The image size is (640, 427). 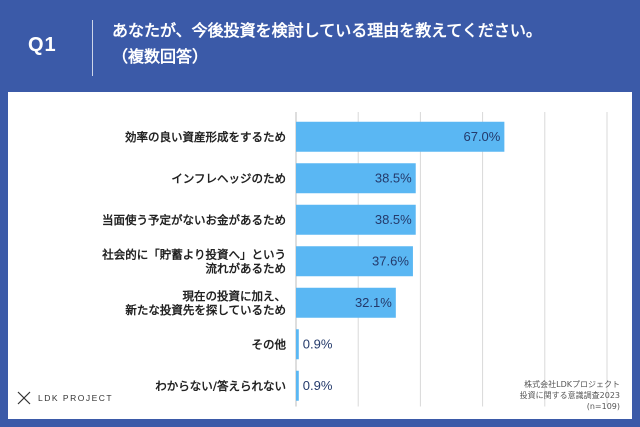 What do you see at coordinates (390, 261) in the screenshot?
I see `data-label: 37.6%` at bounding box center [390, 261].